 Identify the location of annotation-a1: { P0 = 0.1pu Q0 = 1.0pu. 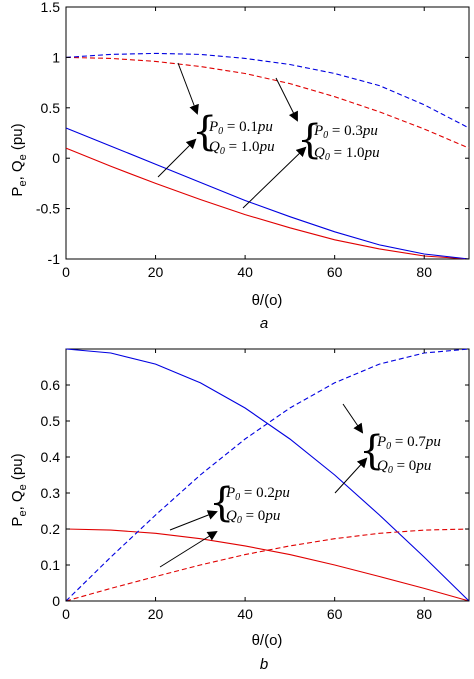
(216, 120).